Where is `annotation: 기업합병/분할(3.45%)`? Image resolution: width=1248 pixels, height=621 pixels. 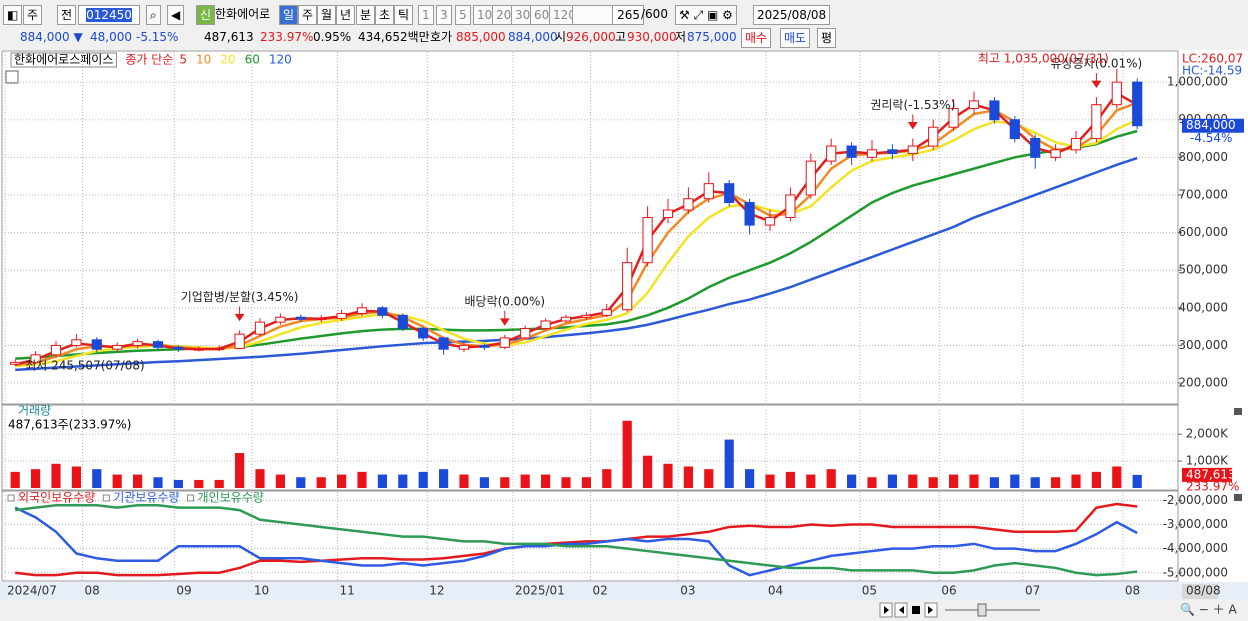 annotation: 기업합병/분할(3.45%) is located at coordinates (240, 297).